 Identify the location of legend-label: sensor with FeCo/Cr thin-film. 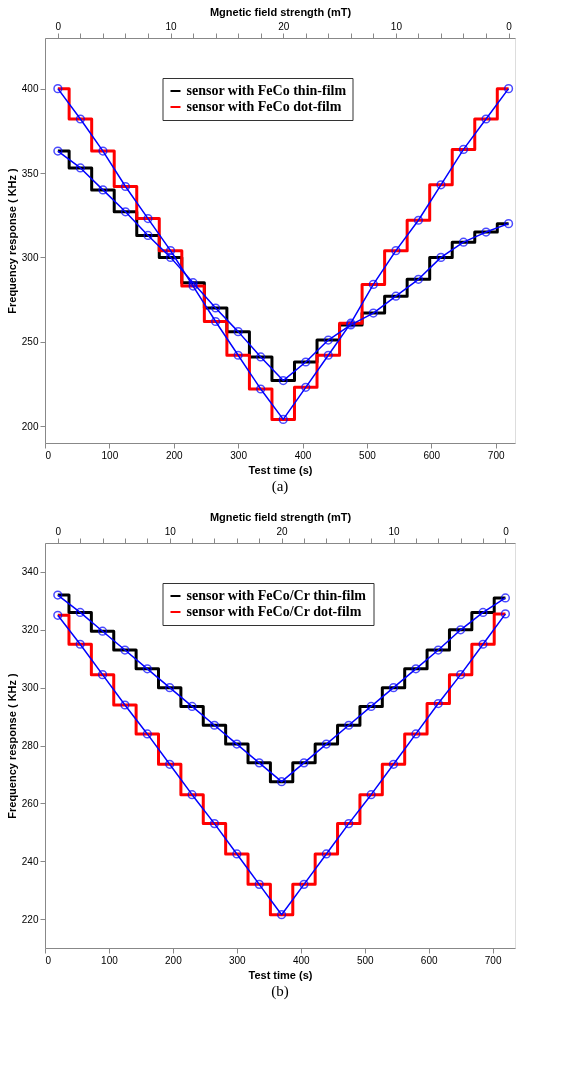
(276, 595).